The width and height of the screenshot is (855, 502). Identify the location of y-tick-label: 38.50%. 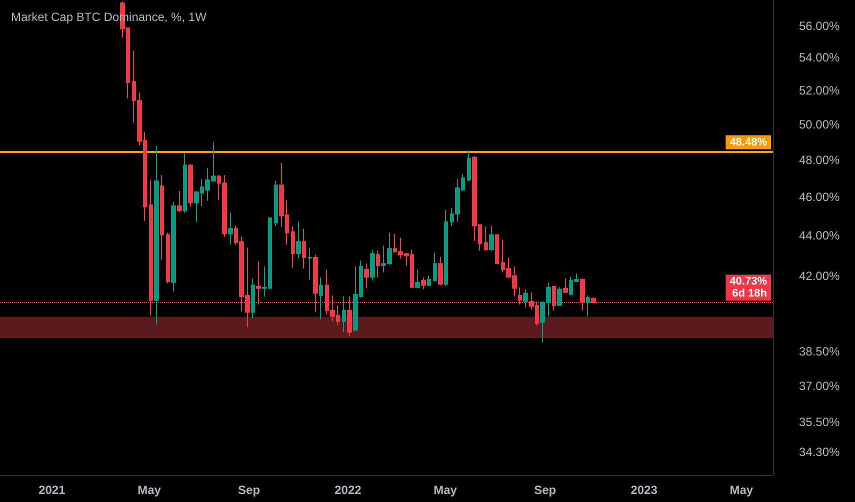
(819, 351).